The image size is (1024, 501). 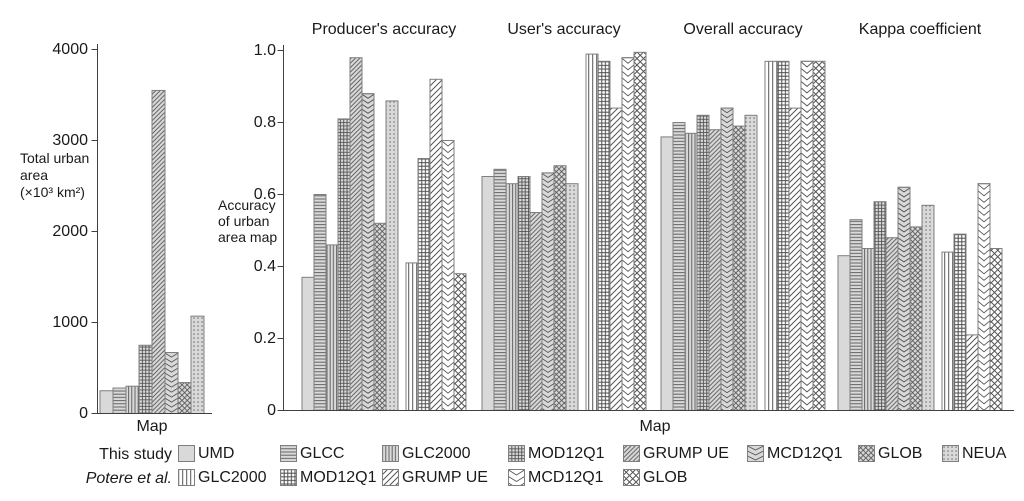 What do you see at coordinates (83, 413) in the screenshot?
I see `left-panel-y-tick-label: 0` at bounding box center [83, 413].